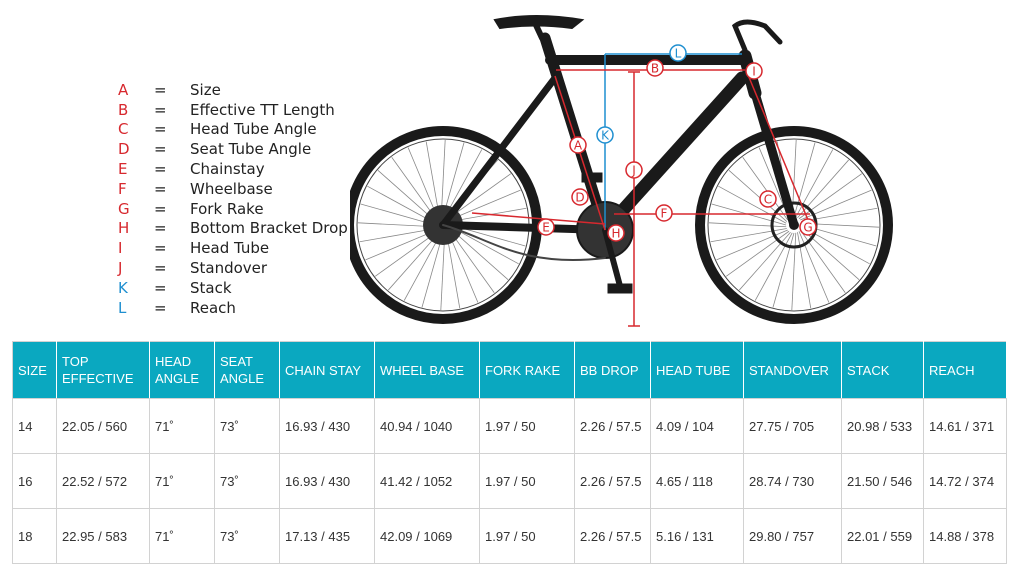 Image resolution: width=1016 pixels, height=570 pixels. What do you see at coordinates (327, 426) in the screenshot?
I see `table-cell: 16.93 / 430` at bounding box center [327, 426].